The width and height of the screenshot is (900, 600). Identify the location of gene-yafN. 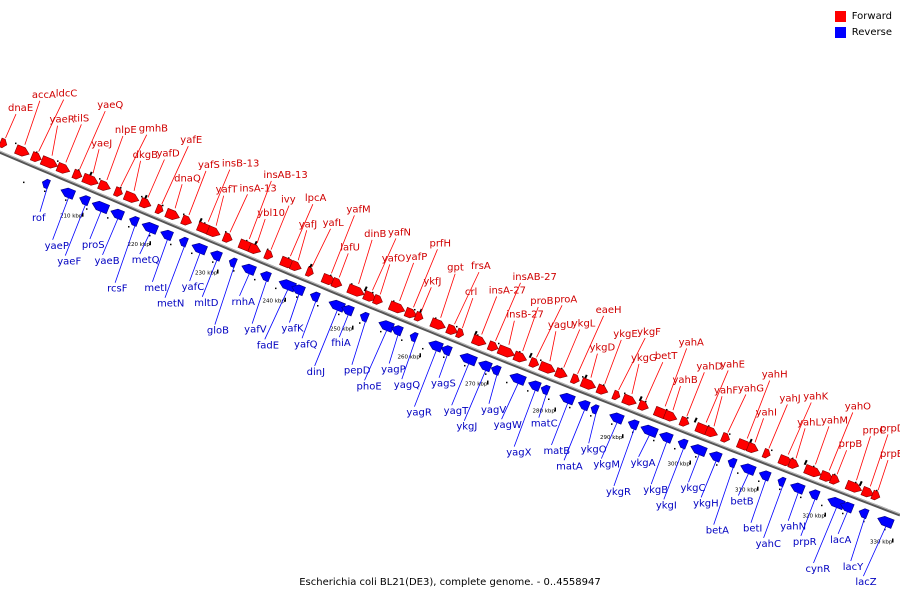
(370, 296).